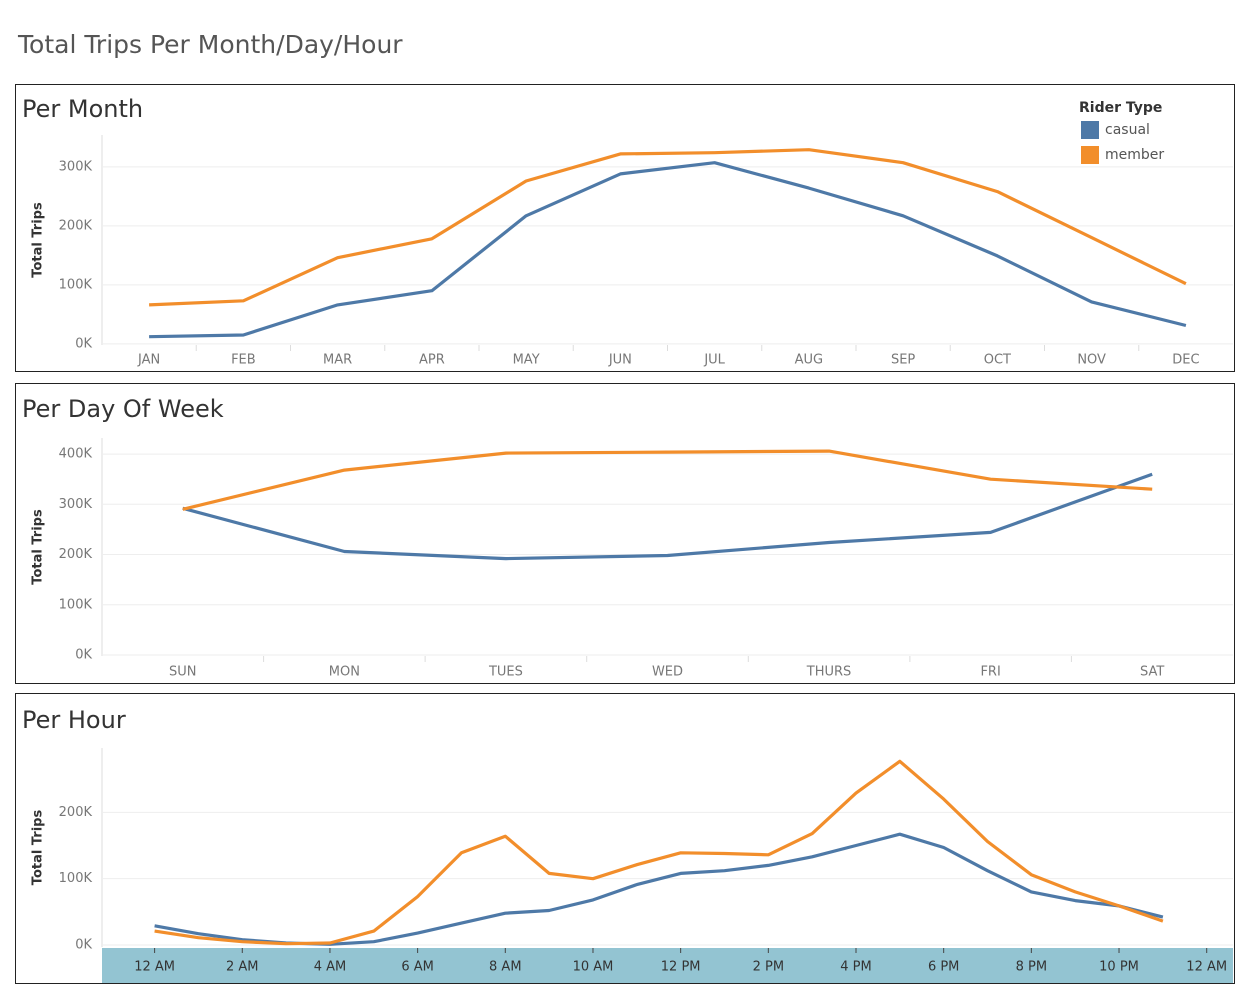 Image resolution: width=1249 pixels, height=999 pixels. What do you see at coordinates (714, 360) in the screenshot?
I see `x-tick-label: JUL` at bounding box center [714, 360].